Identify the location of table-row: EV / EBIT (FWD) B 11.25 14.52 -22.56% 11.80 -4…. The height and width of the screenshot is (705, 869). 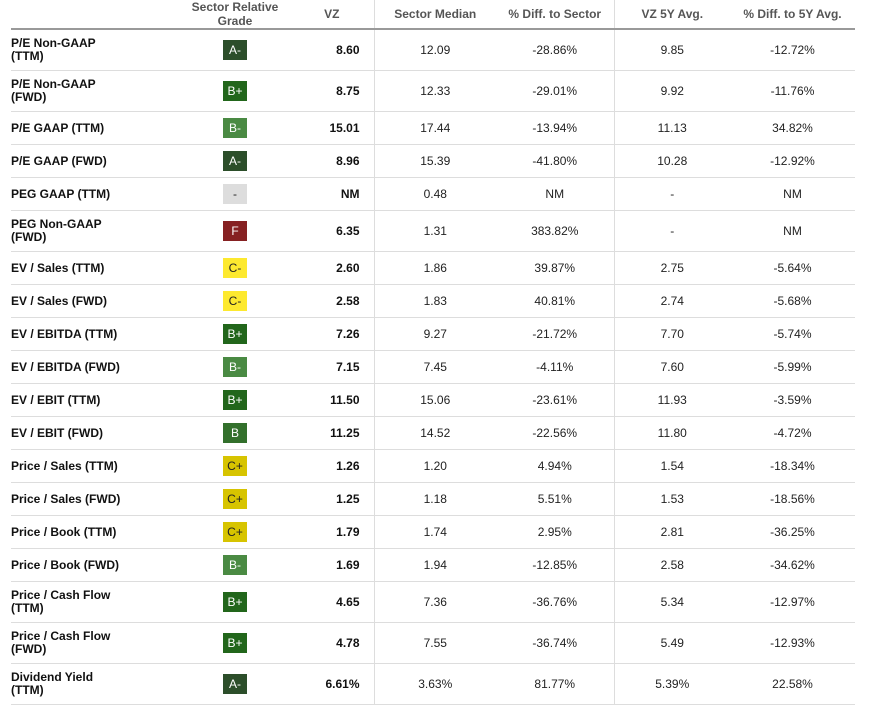
(433, 433).